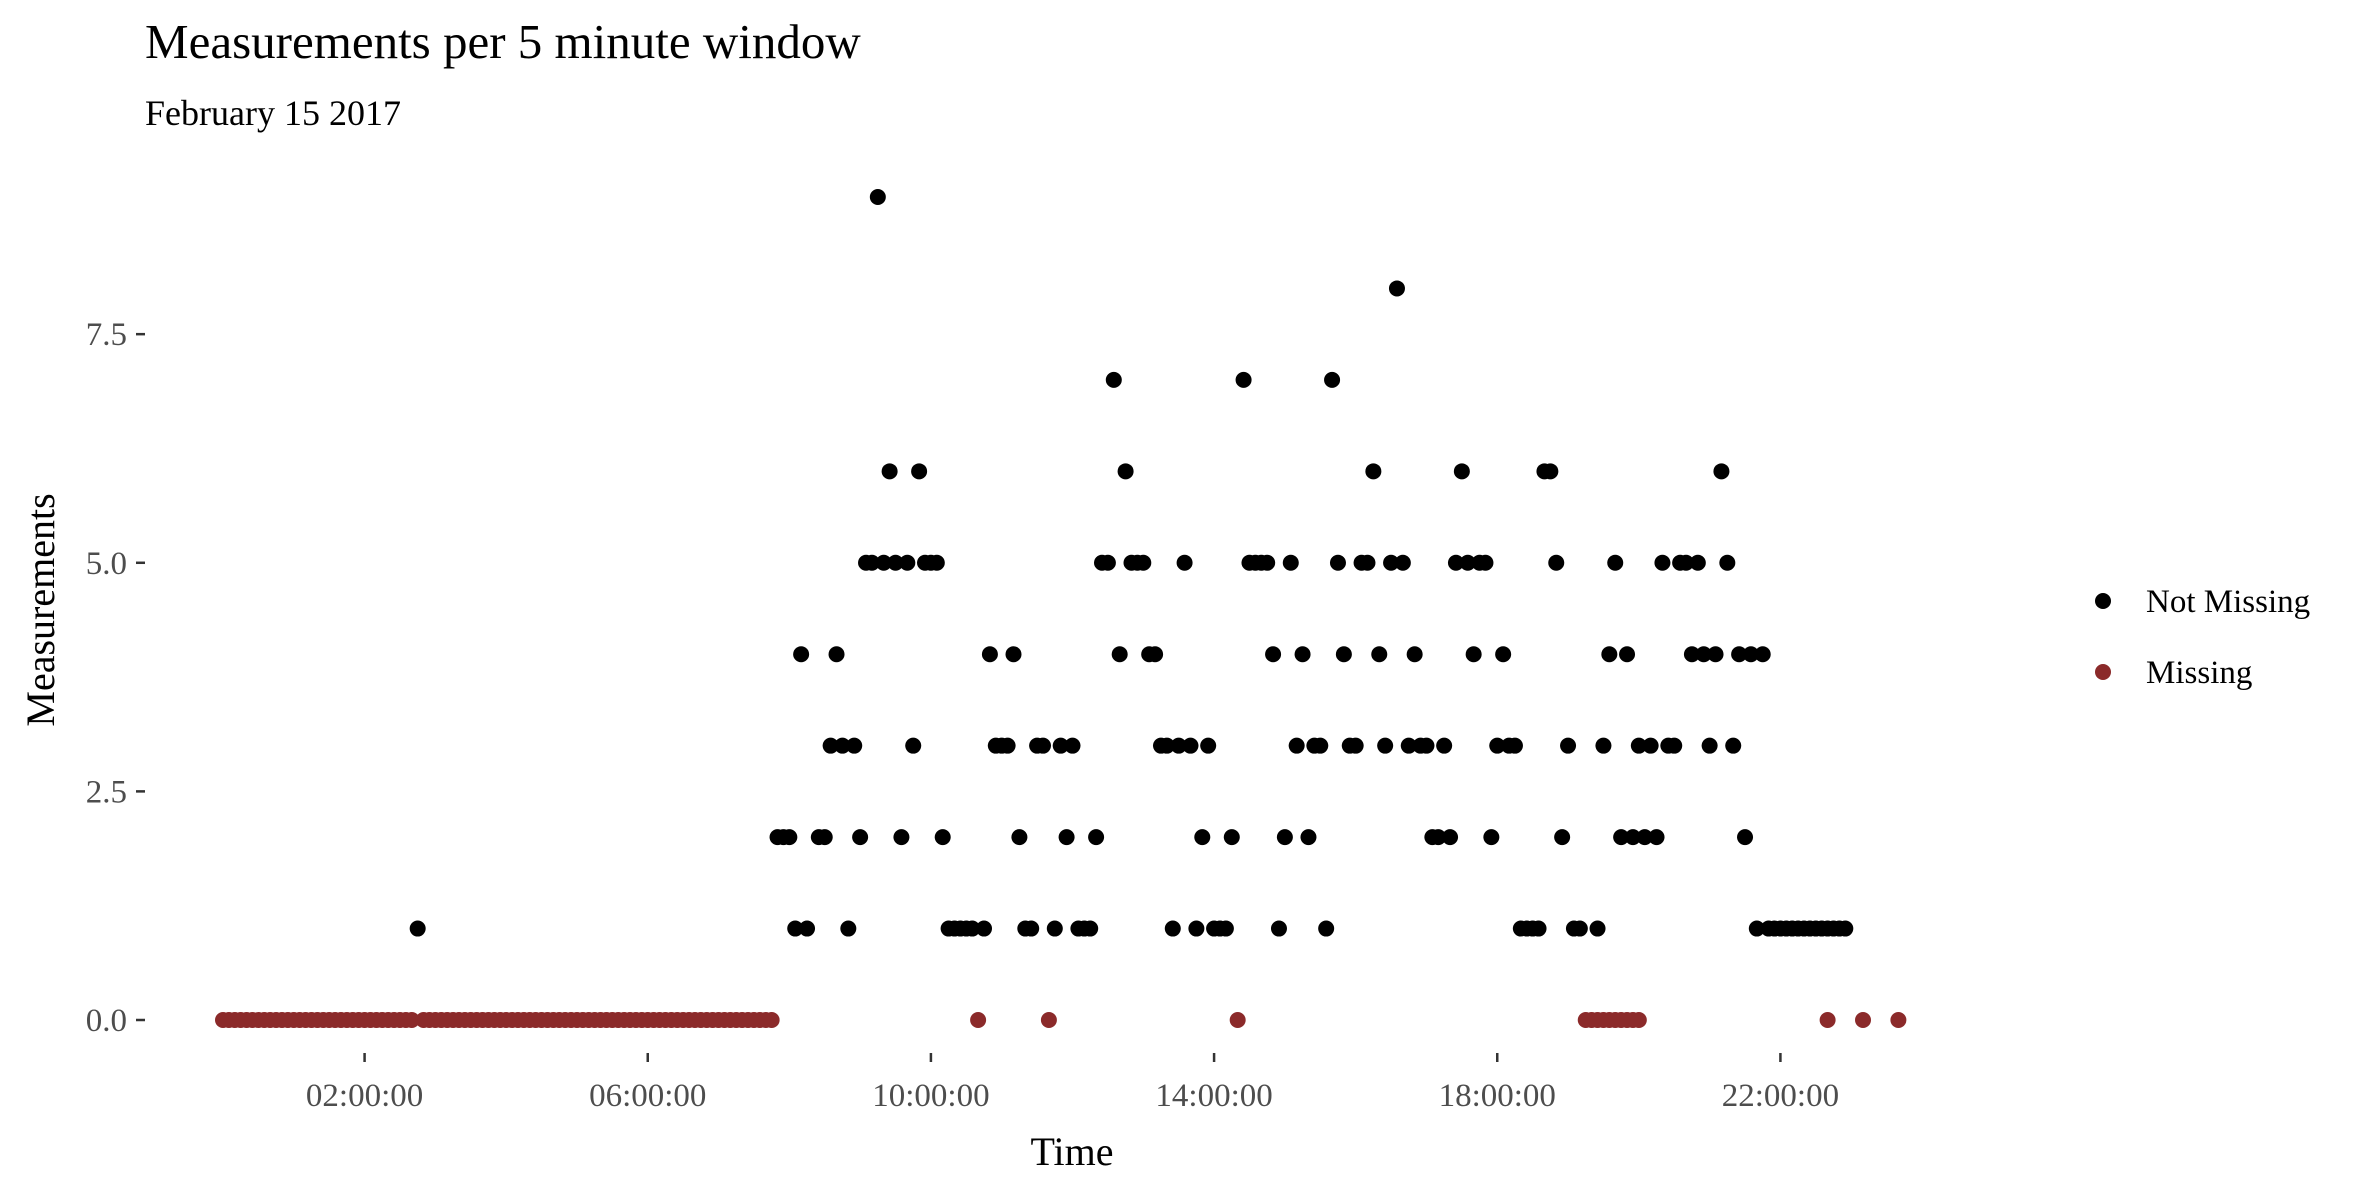 The height and width of the screenshot is (1181, 2362). What do you see at coordinates (106, 1021) in the screenshot?
I see `y-tick-label: 0.0` at bounding box center [106, 1021].